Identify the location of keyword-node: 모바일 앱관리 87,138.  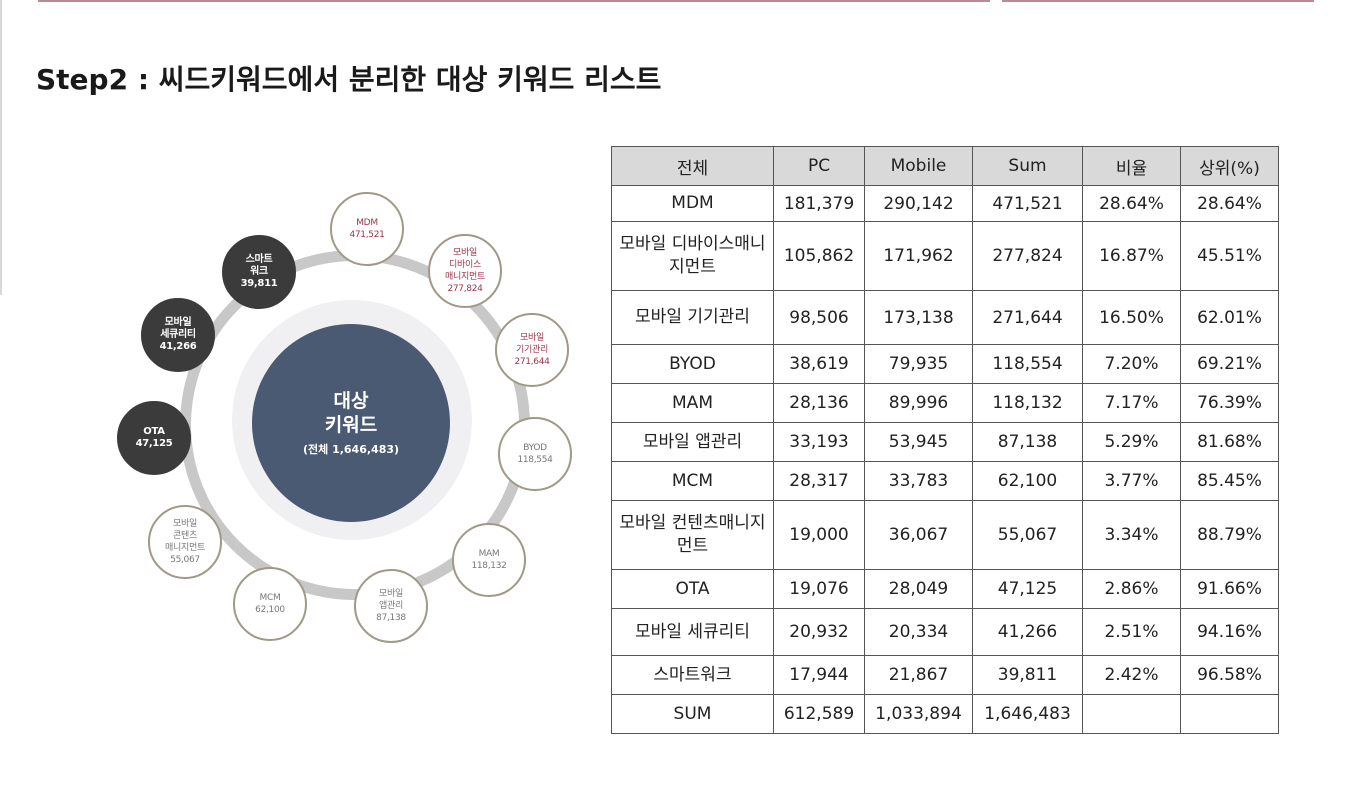
(391, 606).